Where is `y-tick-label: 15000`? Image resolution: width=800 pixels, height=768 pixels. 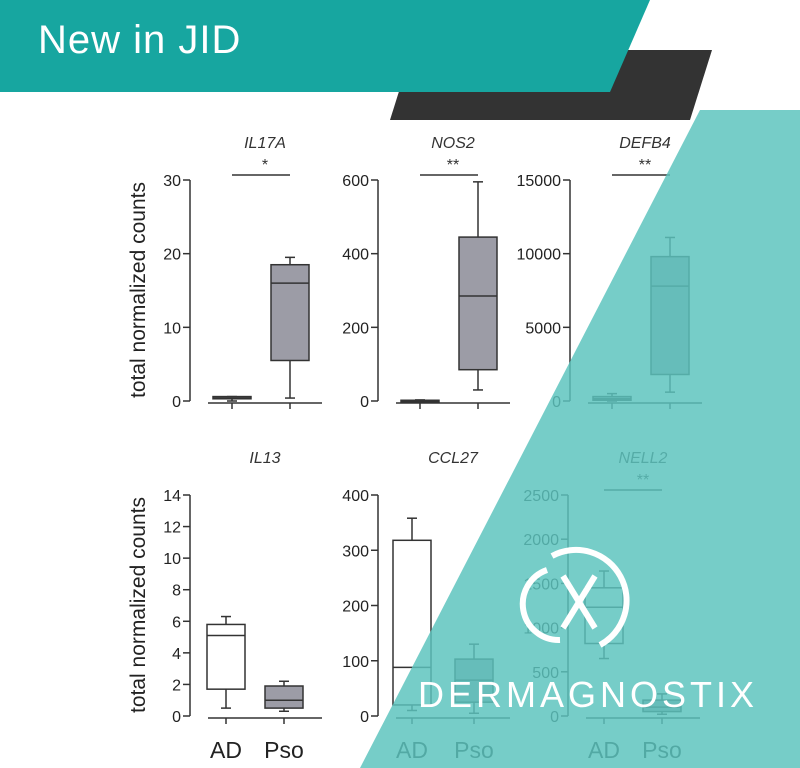 y-tick-label: 15000 is located at coordinates (539, 181).